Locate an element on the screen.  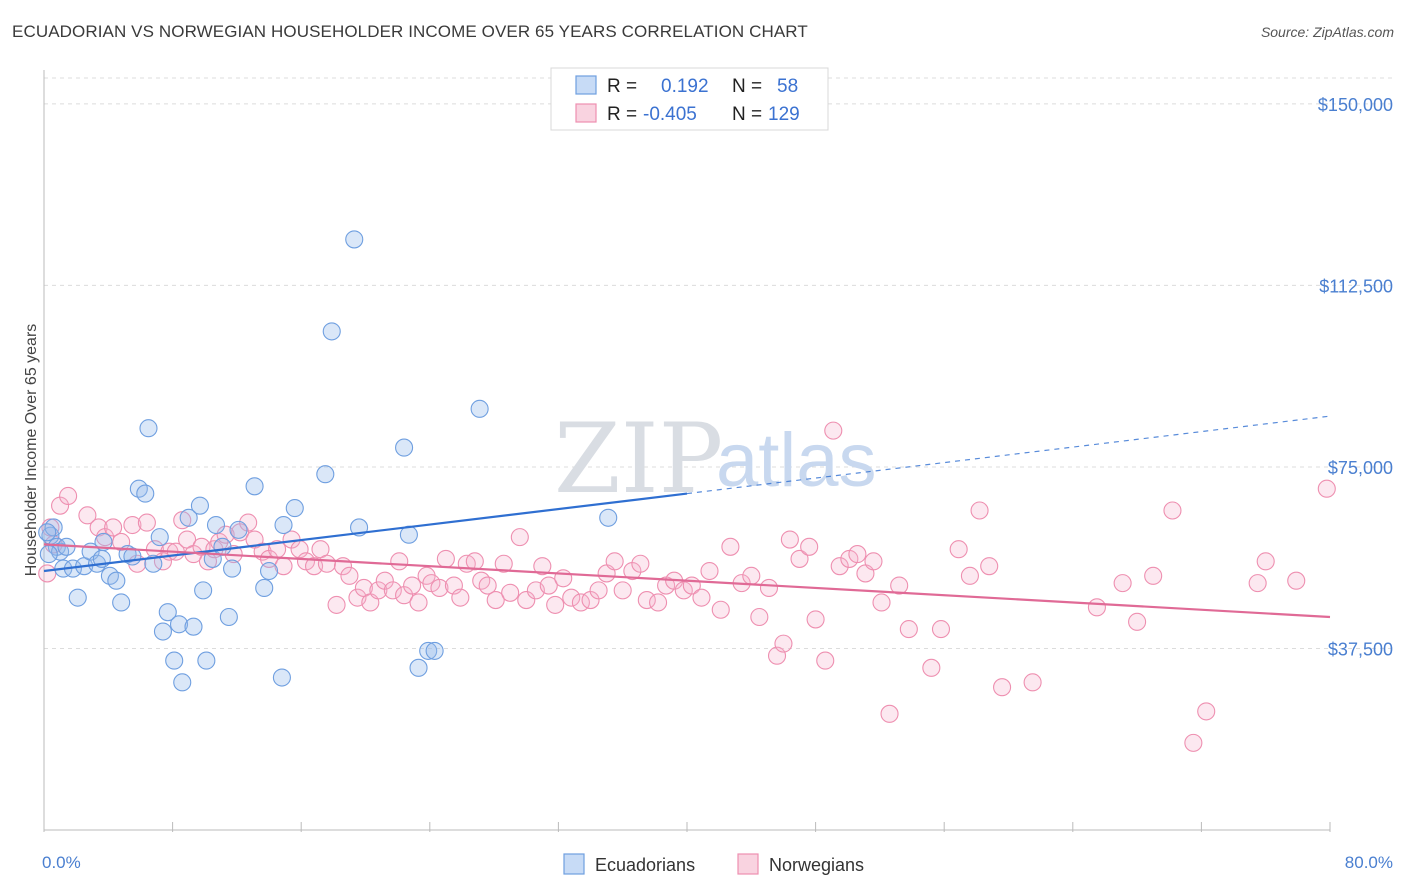
y-tick-label-1: $75,000 is located at coordinates (1360, 468).